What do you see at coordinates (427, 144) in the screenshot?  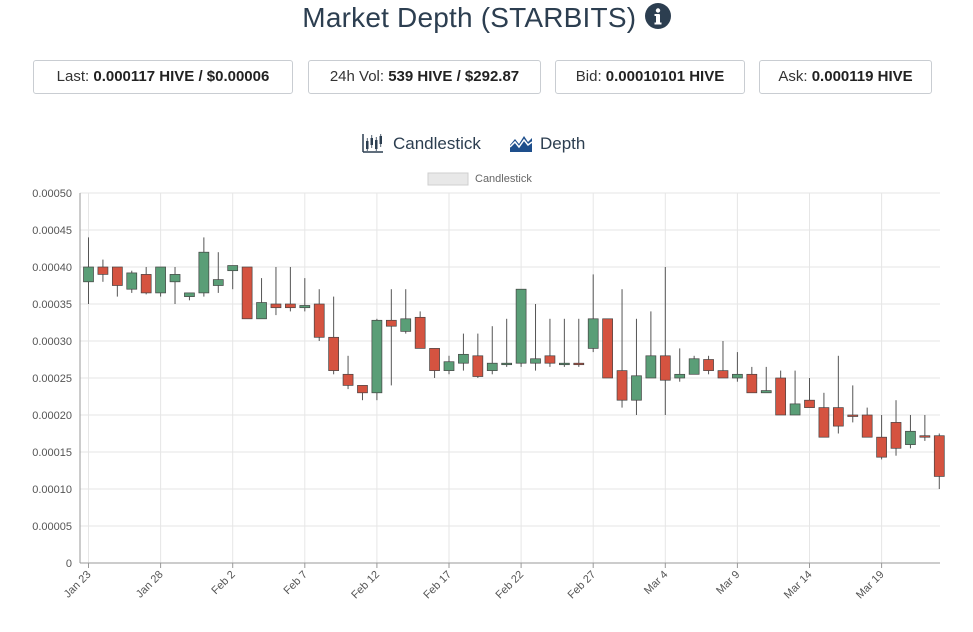 I see `candlestick-toggle: Candlestick` at bounding box center [427, 144].